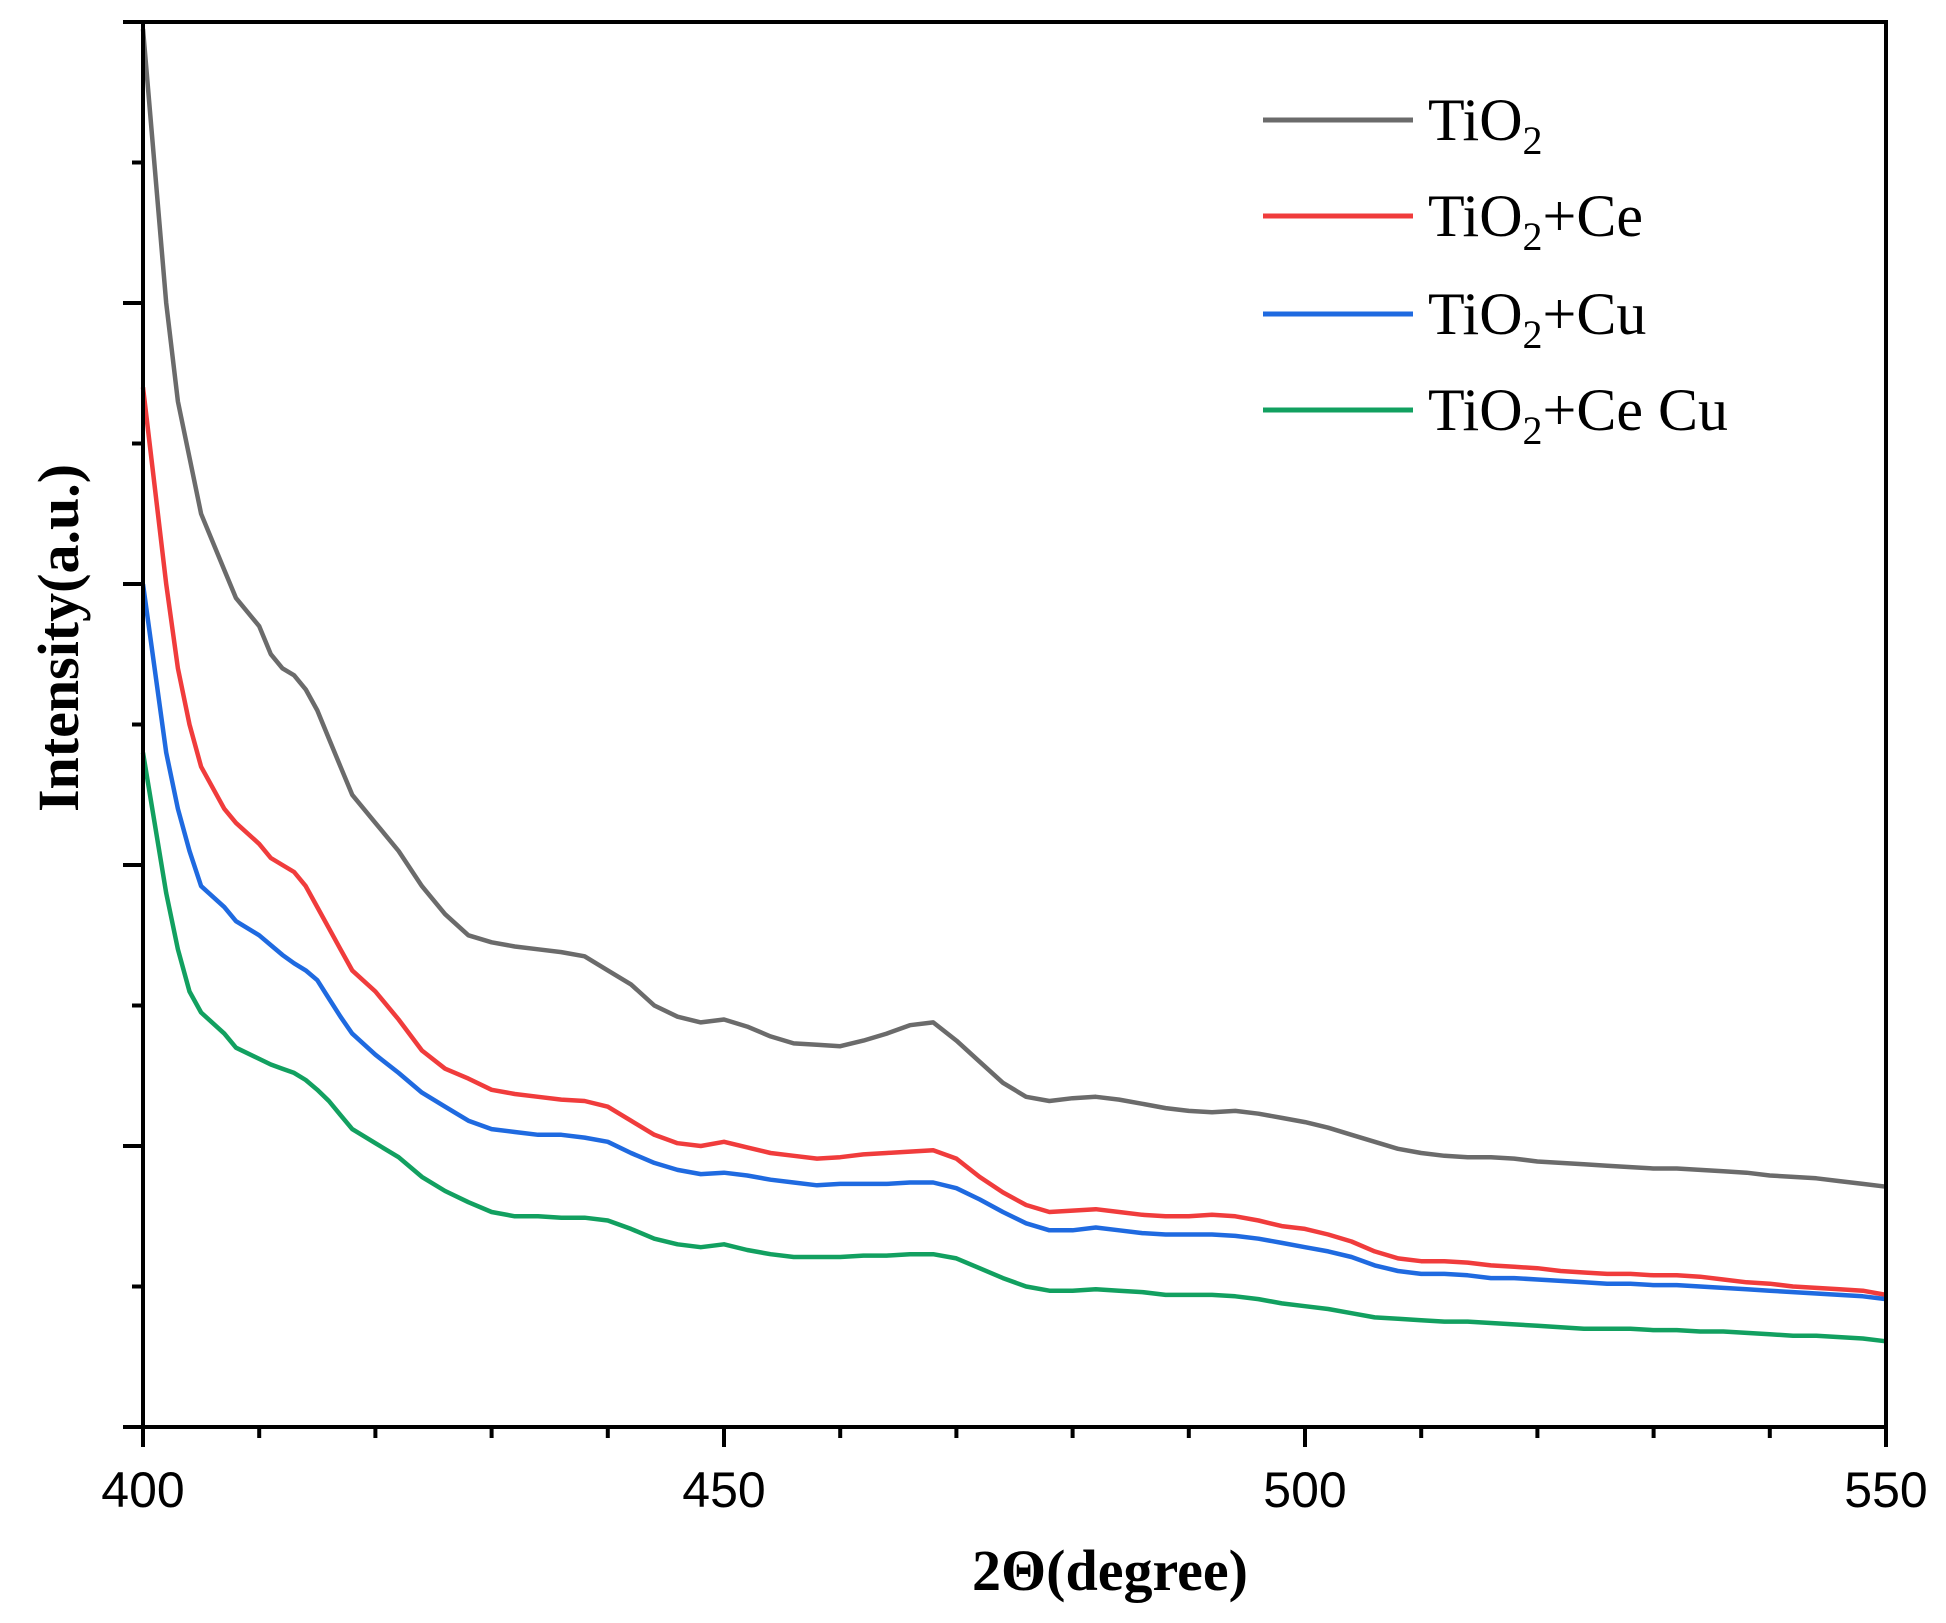  What do you see at coordinates (1403, 125) in the screenshot?
I see `legend-entry-tio2: TiO2` at bounding box center [1403, 125].